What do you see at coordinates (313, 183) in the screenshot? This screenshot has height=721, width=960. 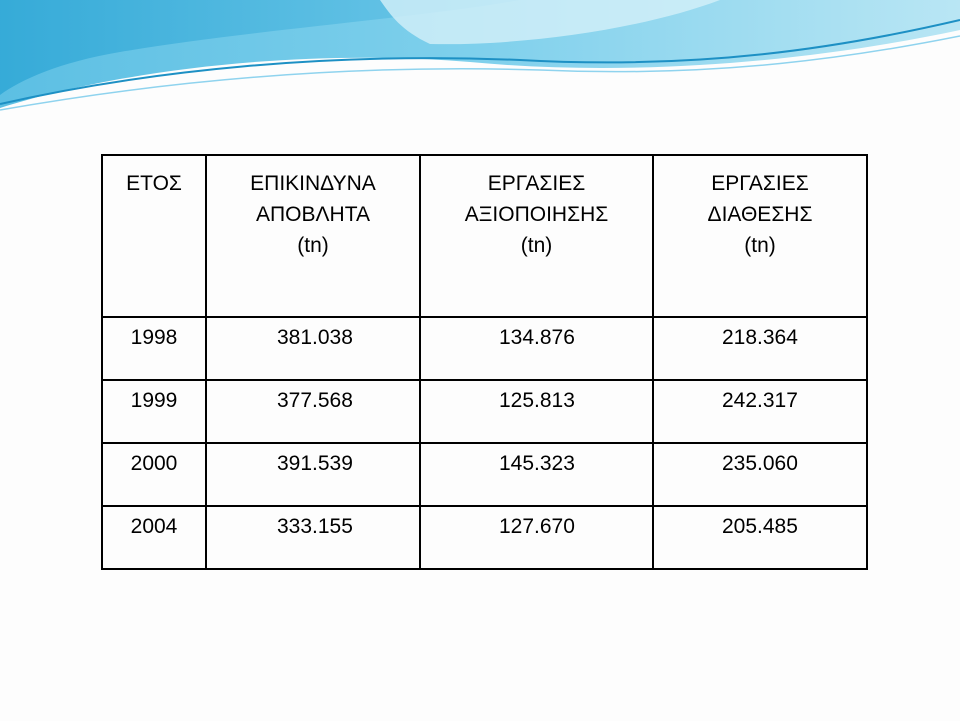 I see `header-hazardous-line-1: ΕΠΙΚΙΝΔΥΝΑ` at bounding box center [313, 183].